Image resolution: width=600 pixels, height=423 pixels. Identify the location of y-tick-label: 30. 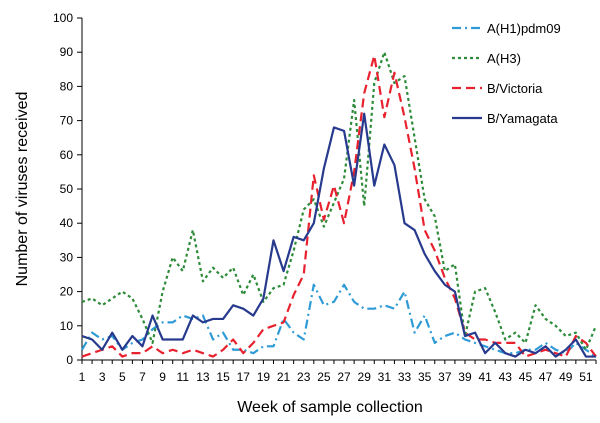
(67, 257).